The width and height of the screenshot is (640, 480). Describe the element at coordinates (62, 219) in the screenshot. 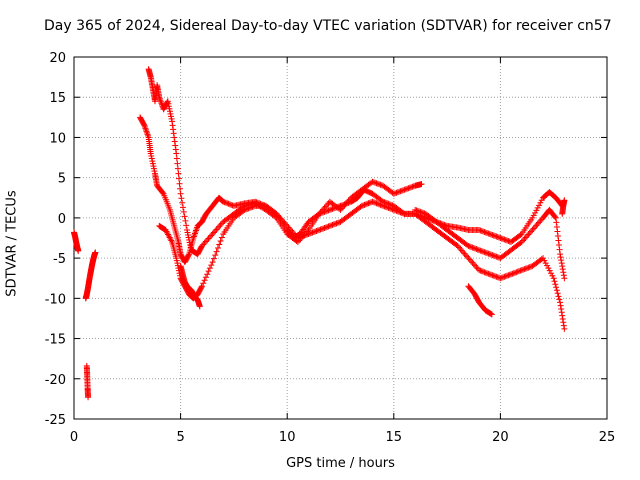

I see `y-tick-label: 0` at that location.